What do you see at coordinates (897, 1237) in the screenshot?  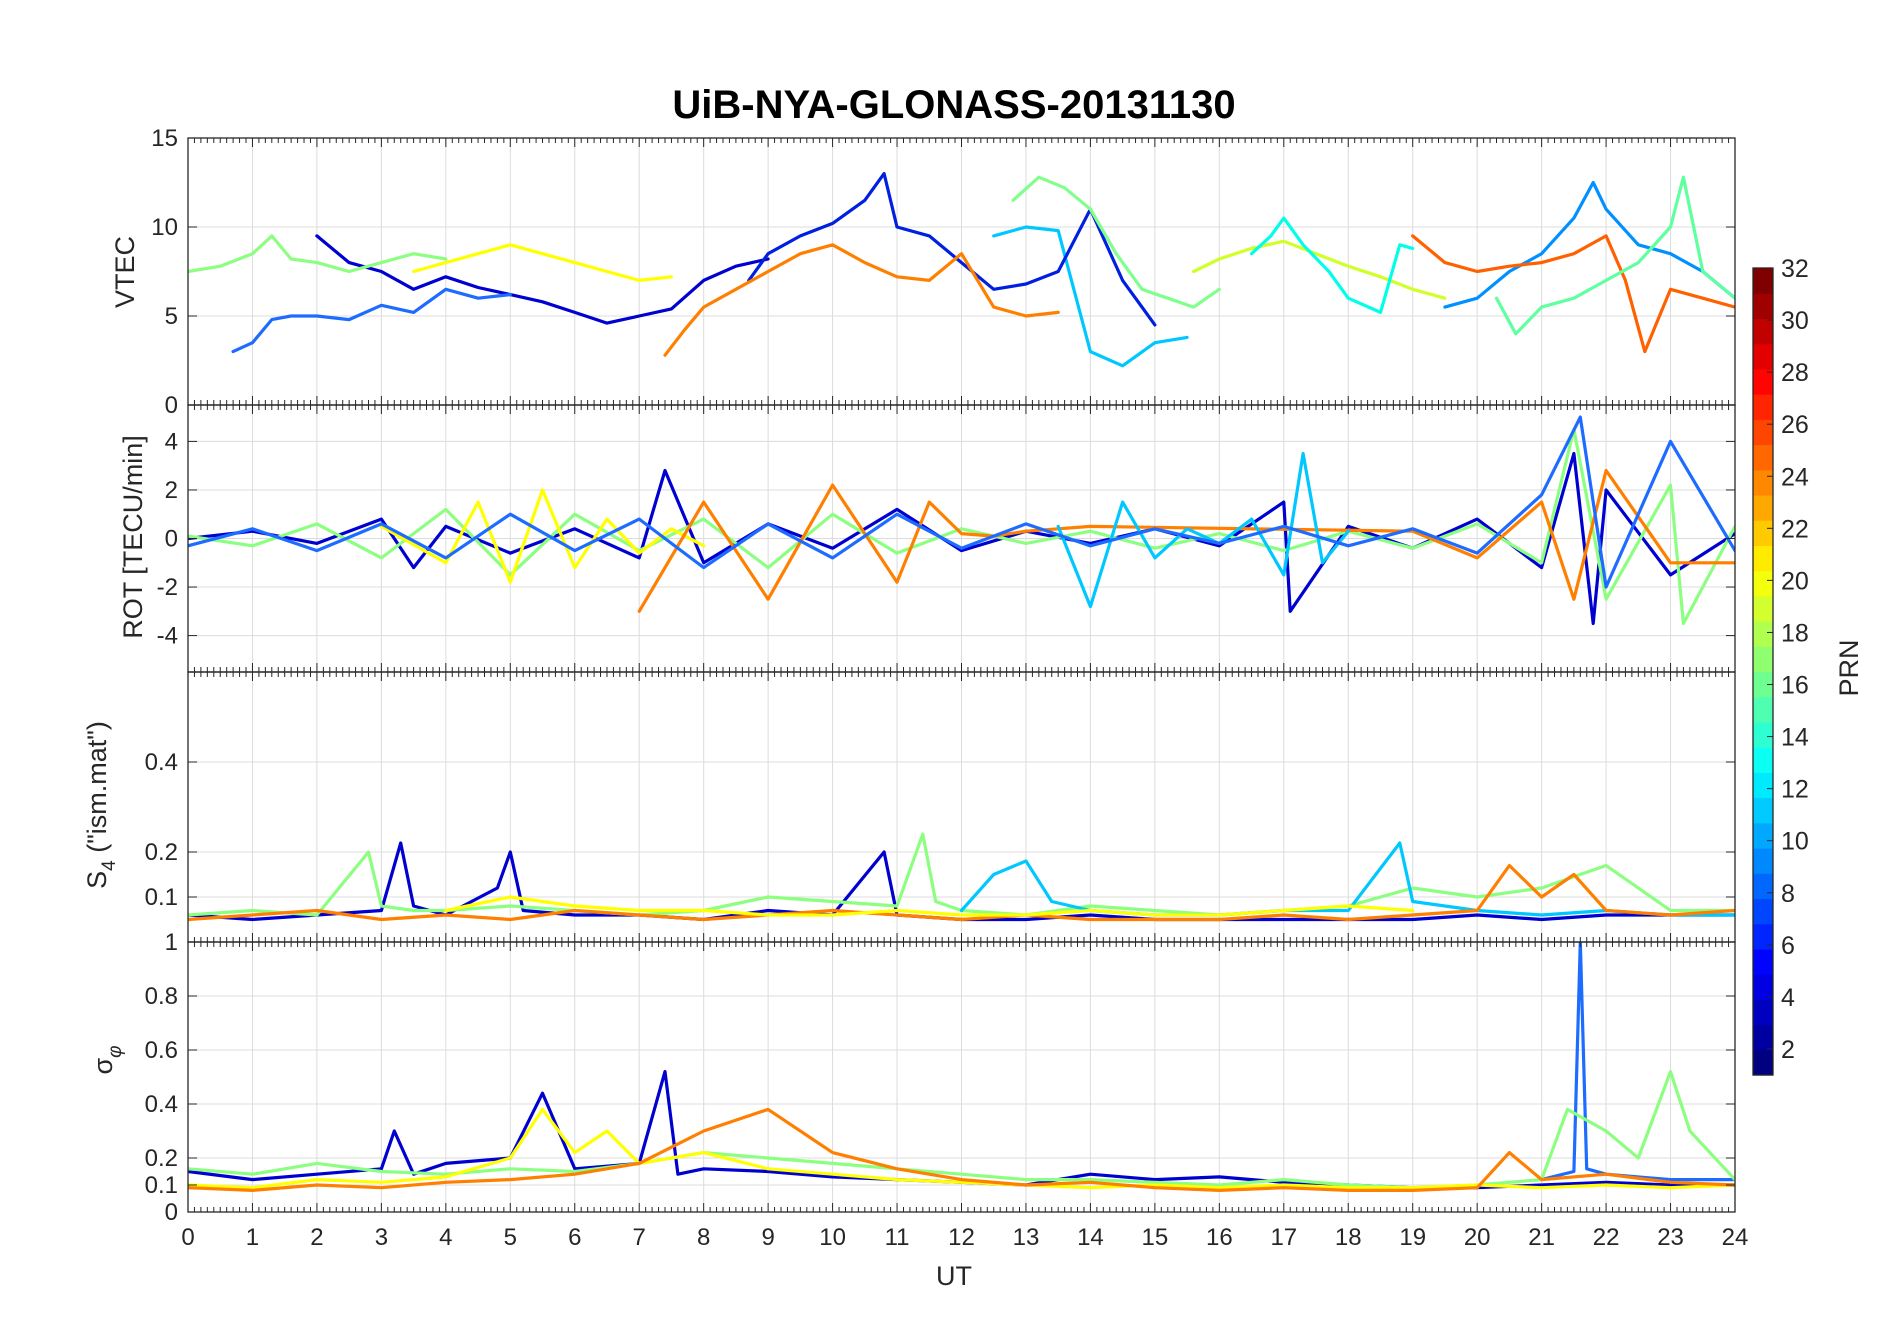 I see `x-tick-label: 11` at bounding box center [897, 1237].